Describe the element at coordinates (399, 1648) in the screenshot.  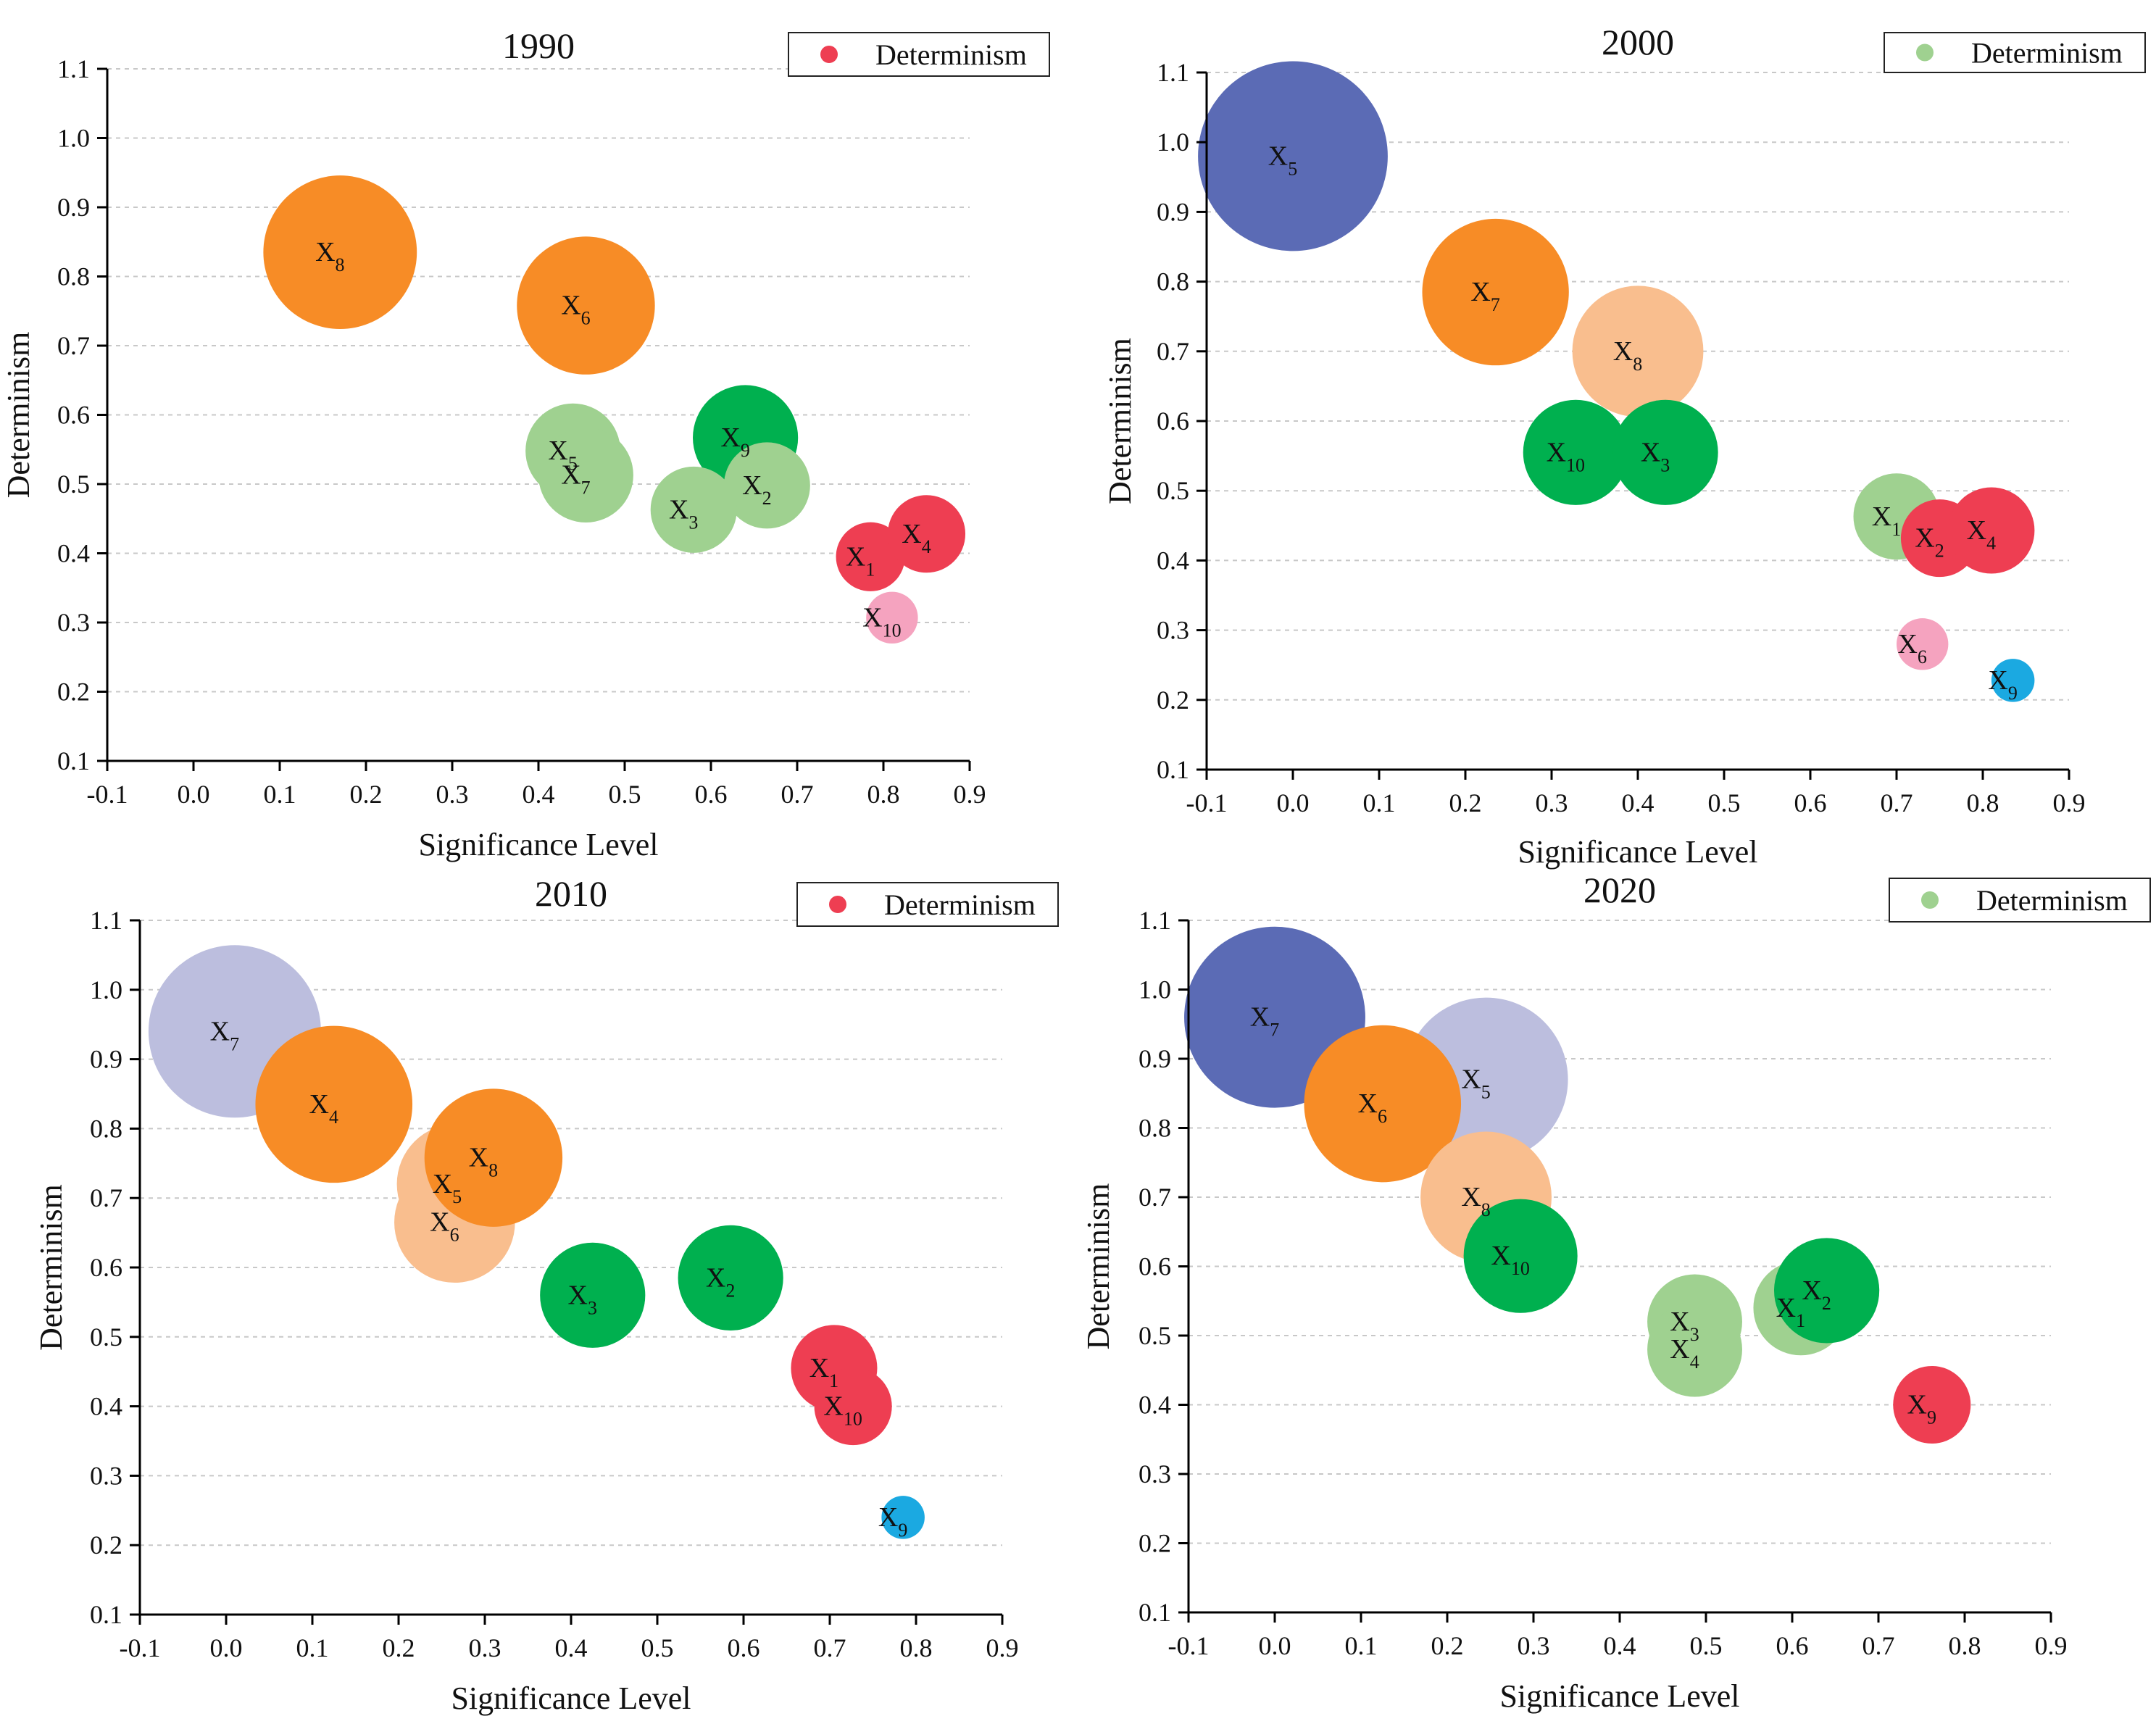
I see `x-tick-label: 0.2` at that location.